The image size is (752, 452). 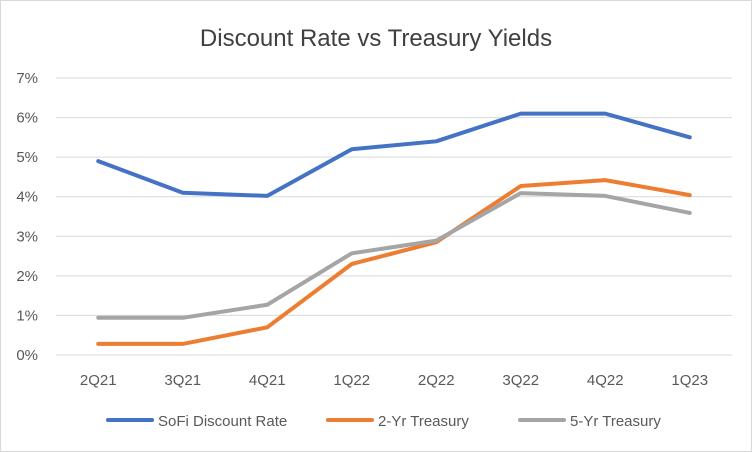 I want to click on legend-label: 5-Yr Treasury, so click(x=615, y=421).